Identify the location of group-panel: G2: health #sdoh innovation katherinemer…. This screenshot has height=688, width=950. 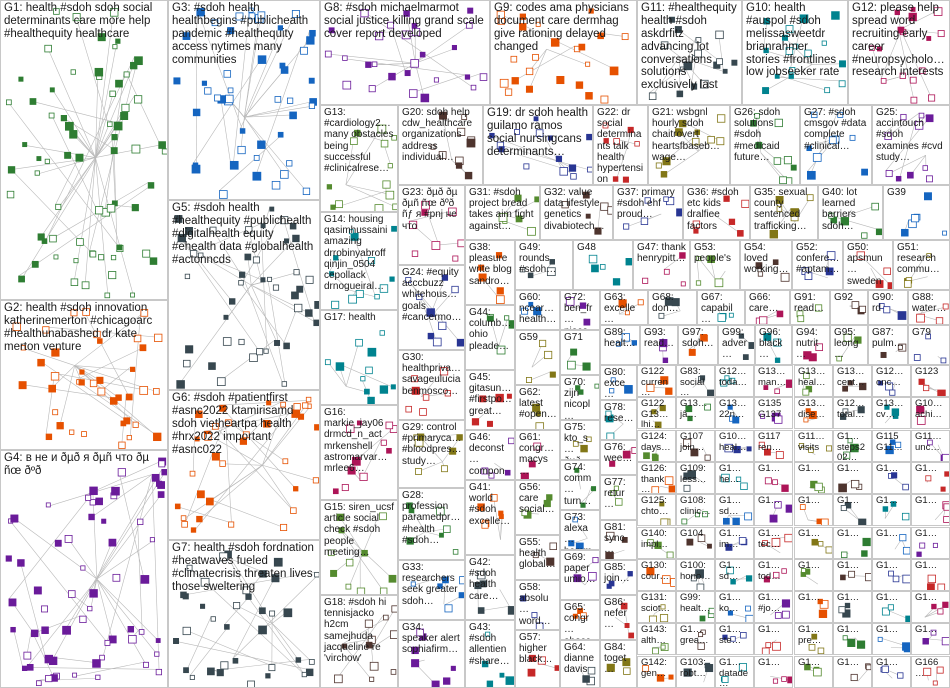
(84, 375).